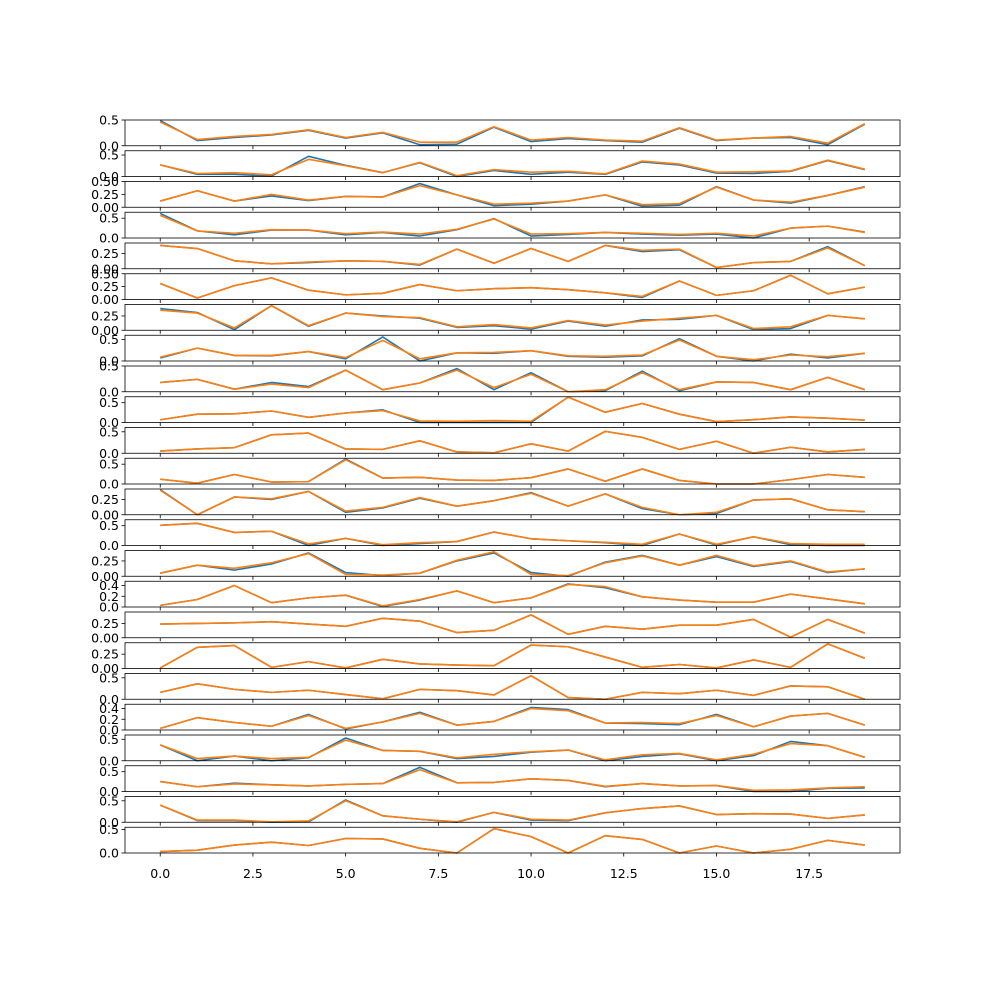 Image resolution: width=1000 pixels, height=1000 pixels. I want to click on subplot-23: 0.00.5, so click(500, 811).